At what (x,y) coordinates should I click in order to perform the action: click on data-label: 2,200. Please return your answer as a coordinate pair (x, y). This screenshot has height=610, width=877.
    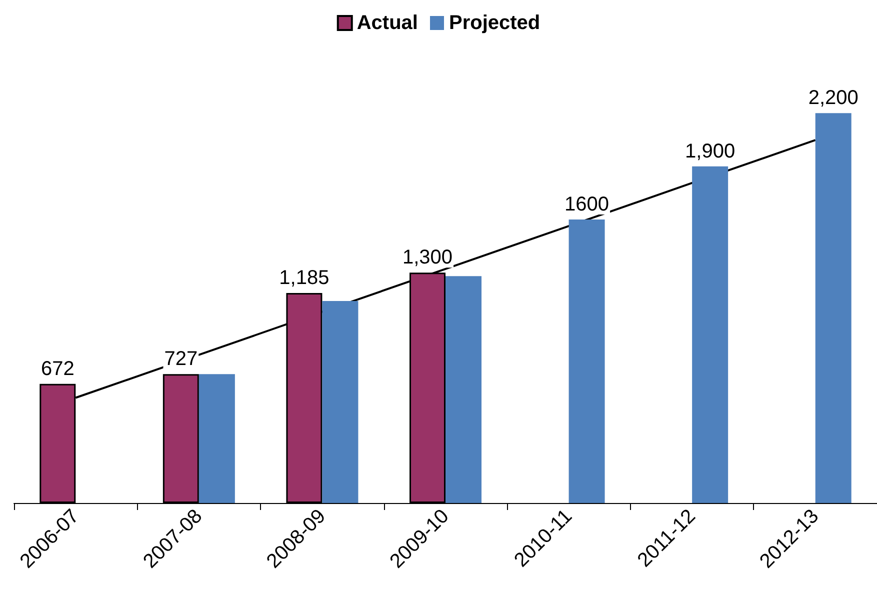
    Looking at the image, I should click on (833, 98).